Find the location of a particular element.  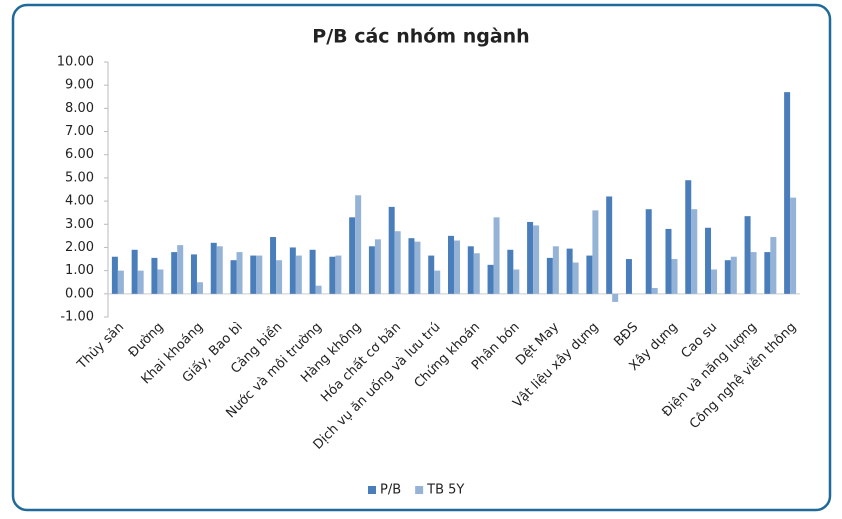

y-tick-label: 8.00 is located at coordinates (79, 108).